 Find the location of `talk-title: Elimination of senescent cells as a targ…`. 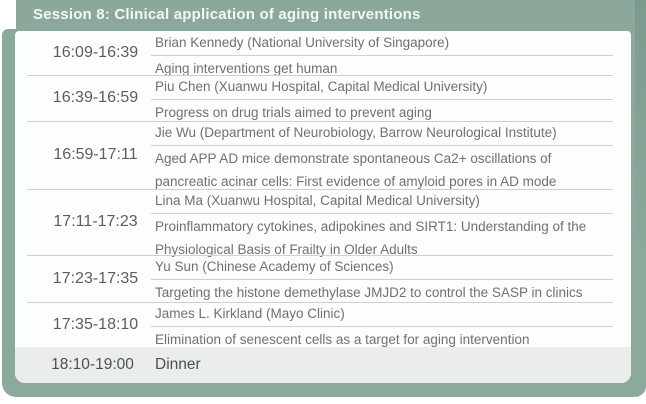

talk-title: Elimination of senescent cells as a targ… is located at coordinates (342, 339).